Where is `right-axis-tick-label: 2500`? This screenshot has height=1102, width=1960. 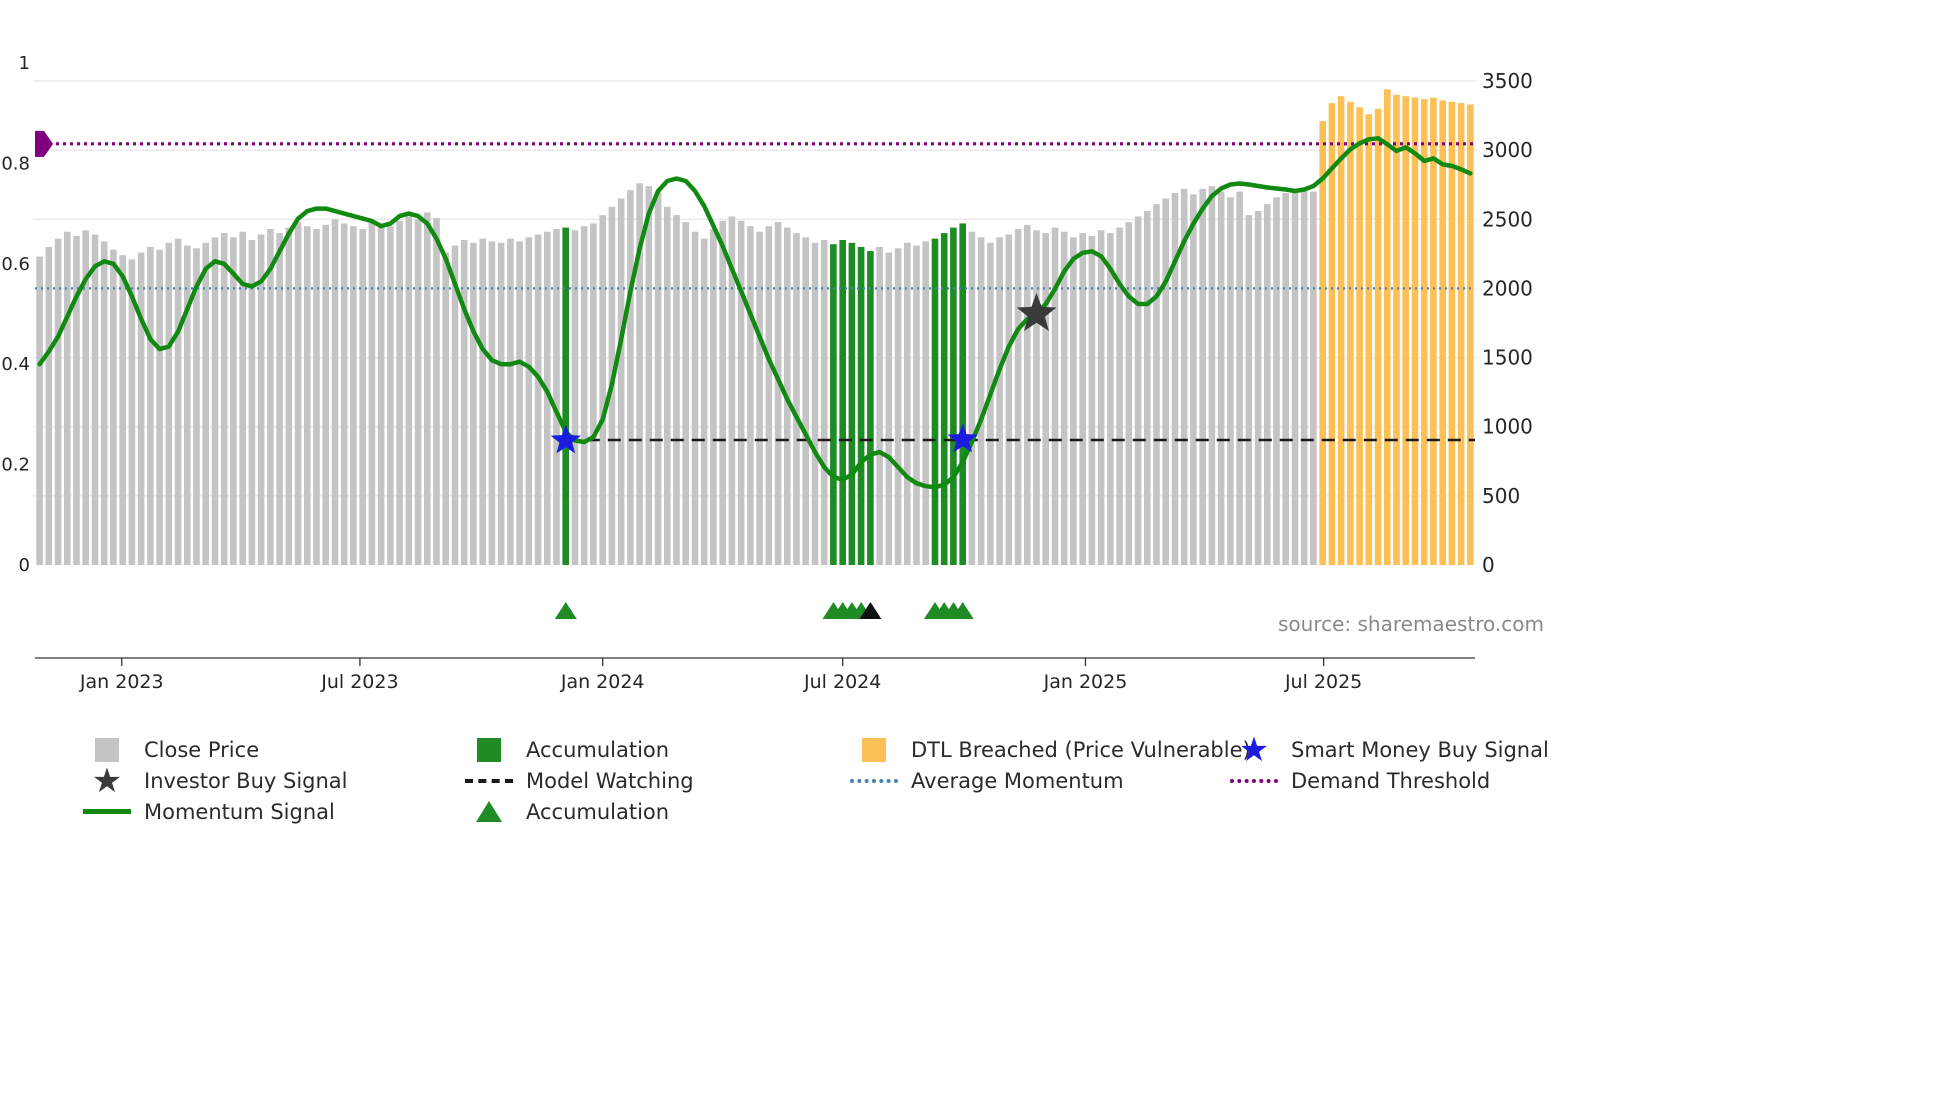 right-axis-tick-label: 2500 is located at coordinates (1507, 219).